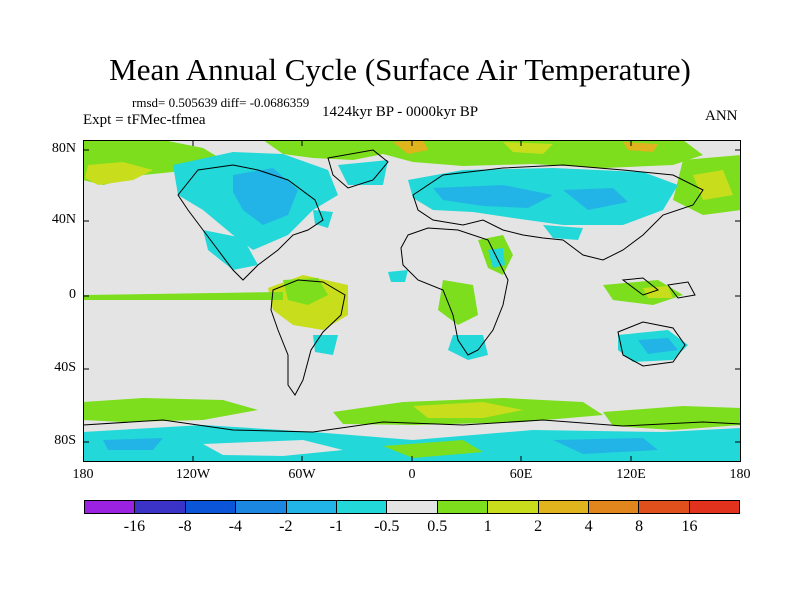 The width and height of the screenshot is (800, 600). What do you see at coordinates (72, 294) in the screenshot?
I see `y-axis-label-0: 0` at bounding box center [72, 294].